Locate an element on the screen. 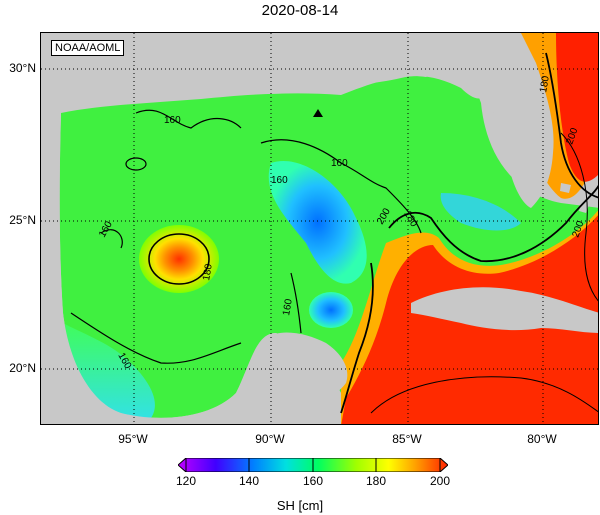 The image size is (600, 515). colorbar-tick: 120 is located at coordinates (186, 481).